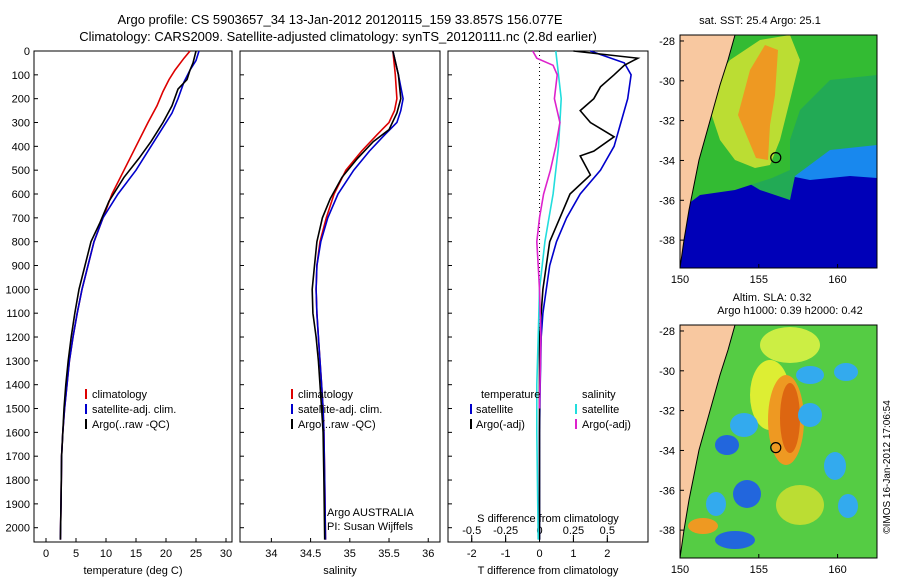 This screenshot has width=900, height=580. I want to click on depth-tick-label: 0, so click(27, 52).